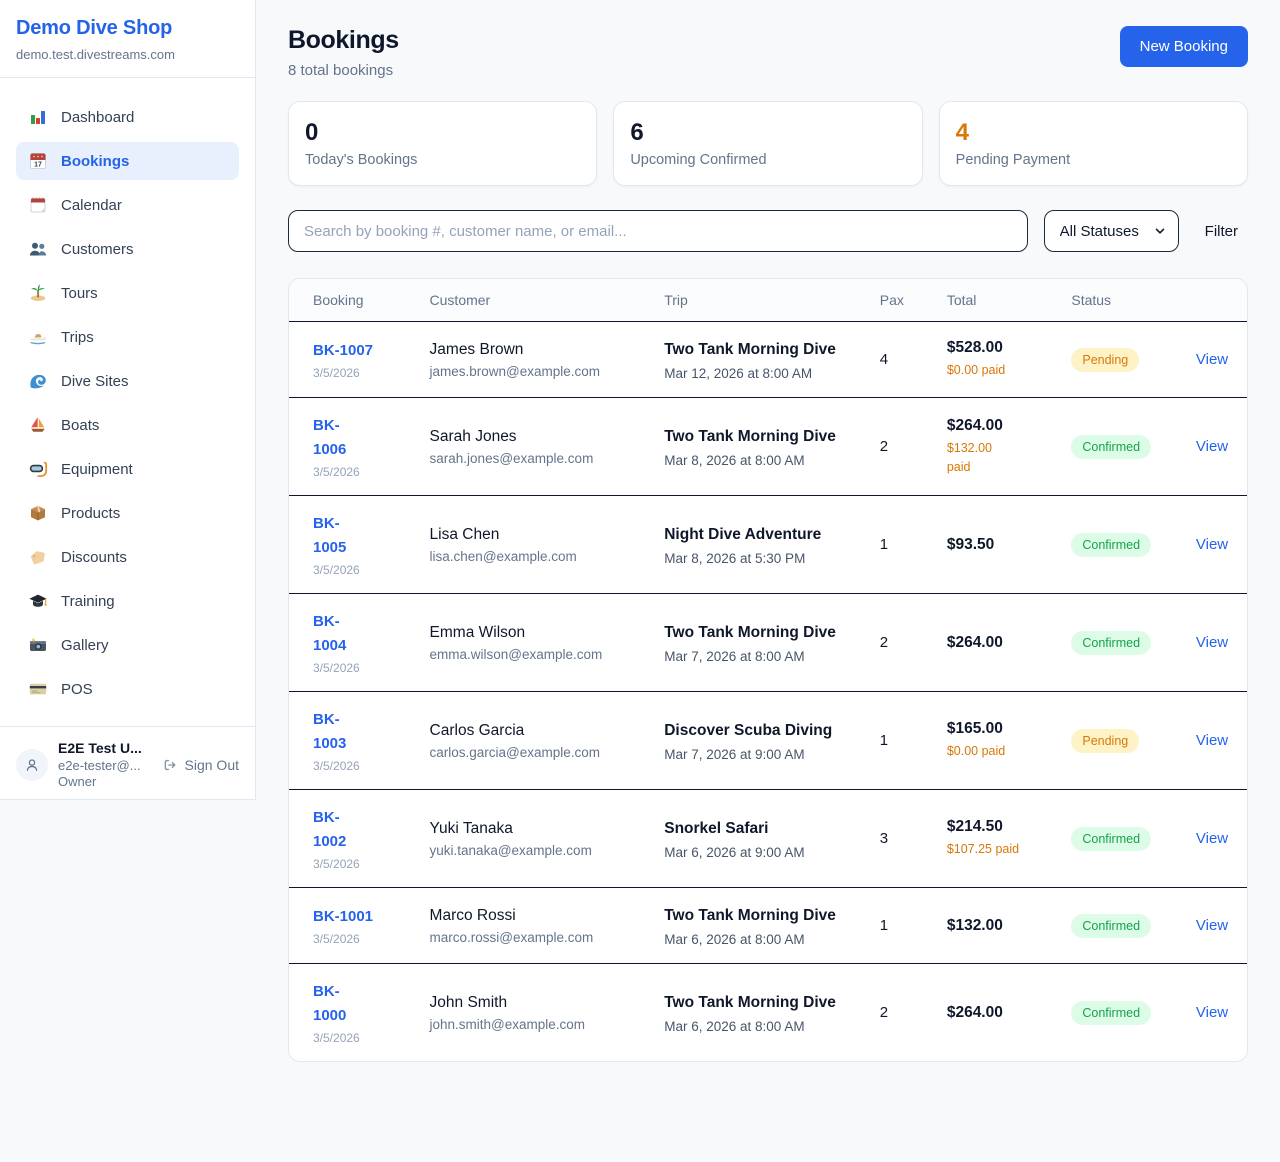 The height and width of the screenshot is (1162, 1280). What do you see at coordinates (658, 231) in the screenshot?
I see `search-input` at bounding box center [658, 231].